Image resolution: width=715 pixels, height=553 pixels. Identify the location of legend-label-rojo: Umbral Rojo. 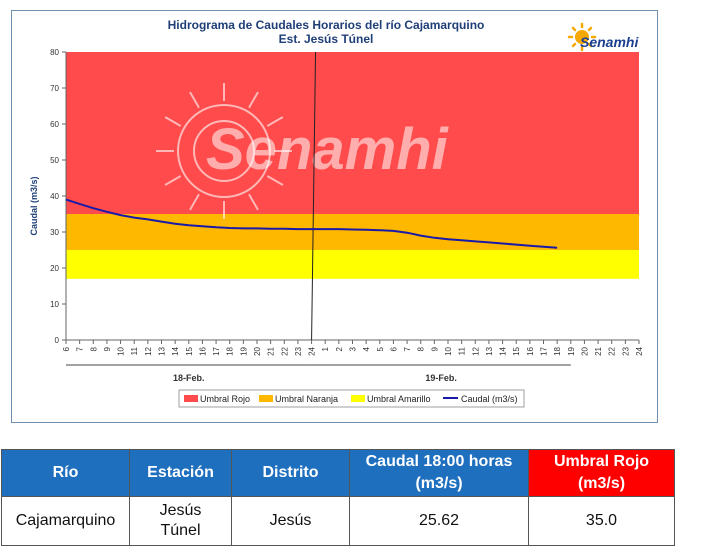
(225, 399).